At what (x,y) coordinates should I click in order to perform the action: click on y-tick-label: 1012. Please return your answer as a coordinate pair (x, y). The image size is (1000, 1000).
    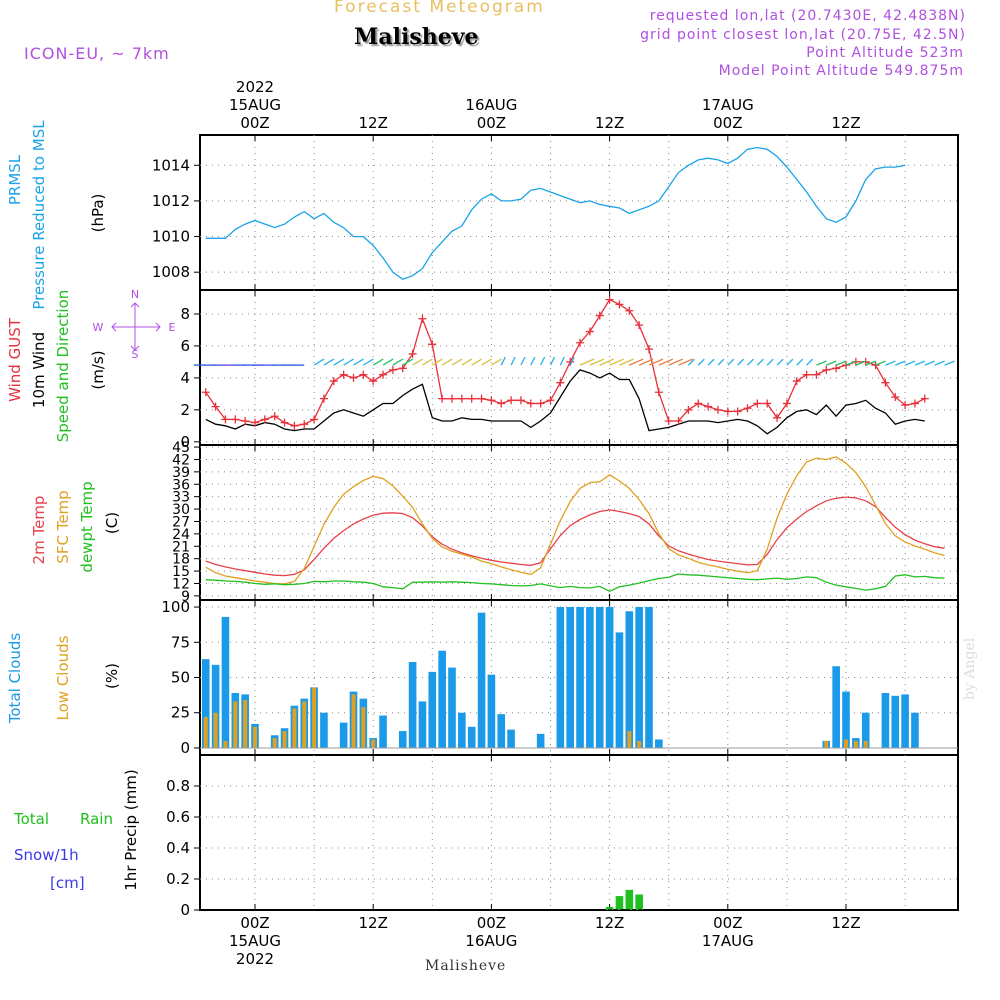
    Looking at the image, I should click on (171, 201).